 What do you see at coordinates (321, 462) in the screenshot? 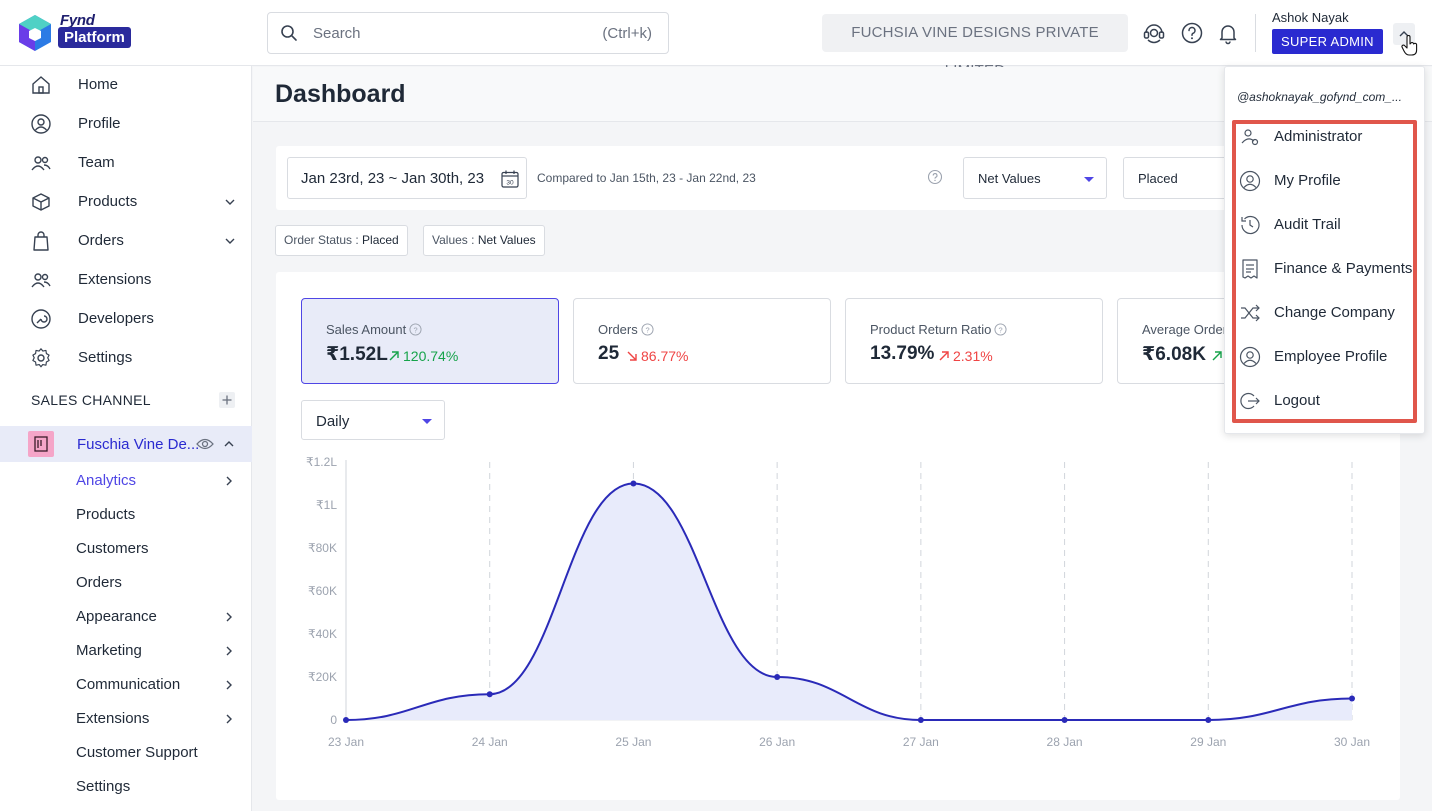
I see `y-tick-label: ₹1.2L` at bounding box center [321, 462].